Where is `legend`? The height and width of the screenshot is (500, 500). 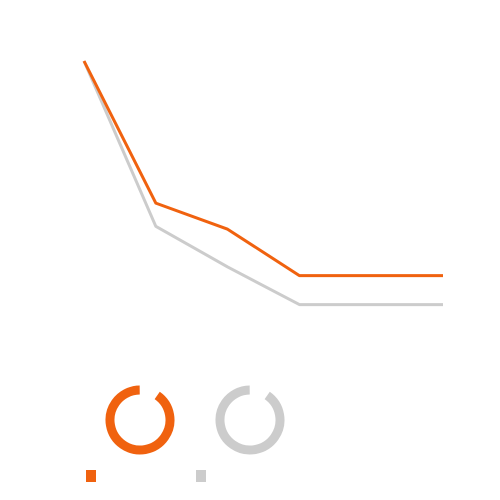
legend is located at coordinates (185, 433).